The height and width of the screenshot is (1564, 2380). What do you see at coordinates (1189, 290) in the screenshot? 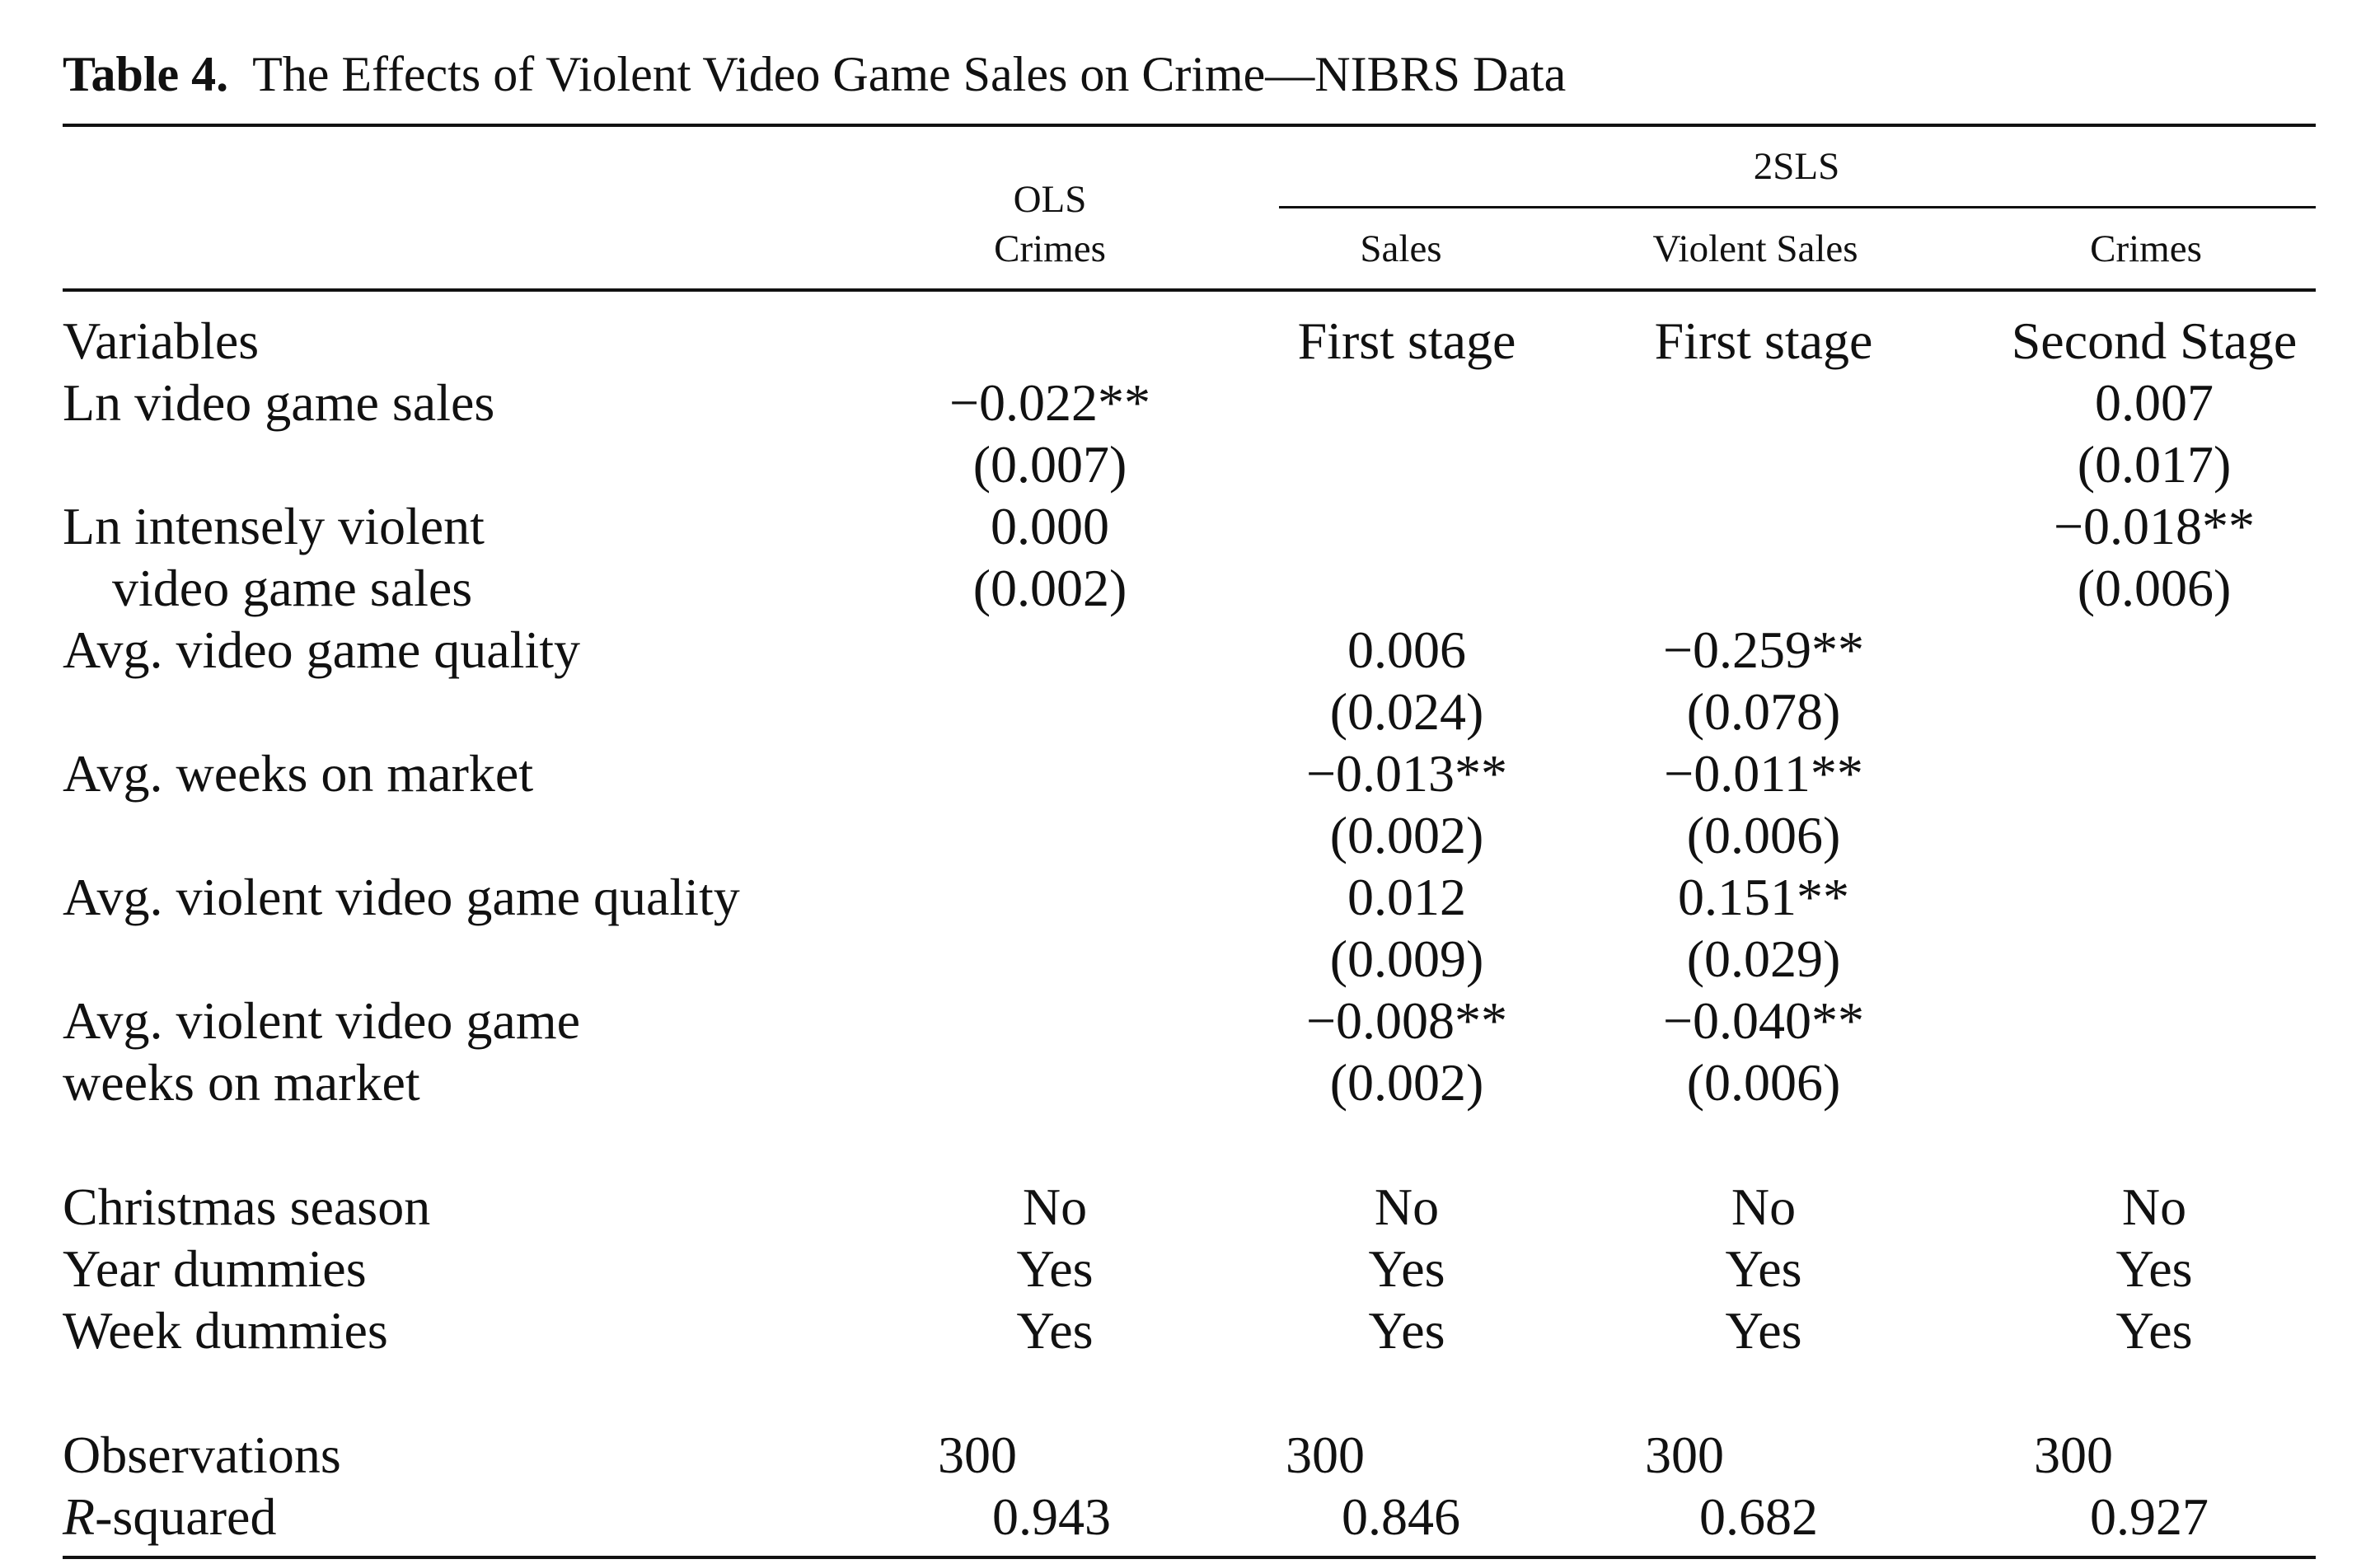
I see `header-rule` at bounding box center [1189, 290].